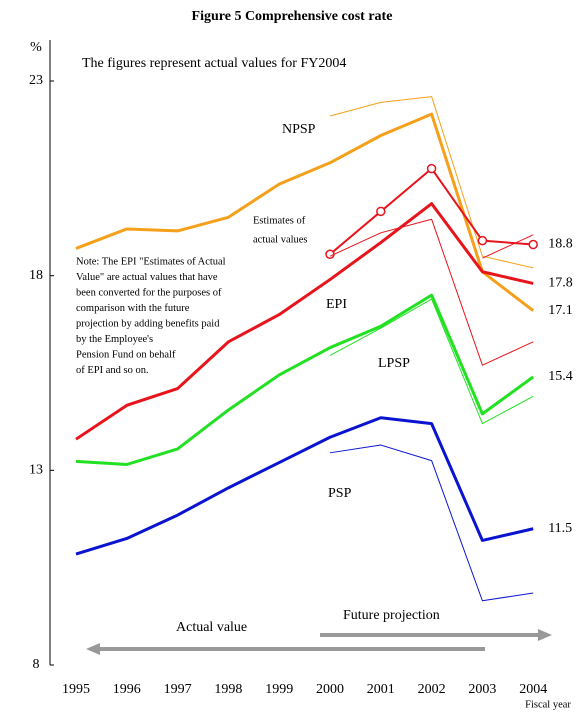 This screenshot has width=585, height=713. I want to click on x-axis-label: Fiscal year, so click(548, 704).